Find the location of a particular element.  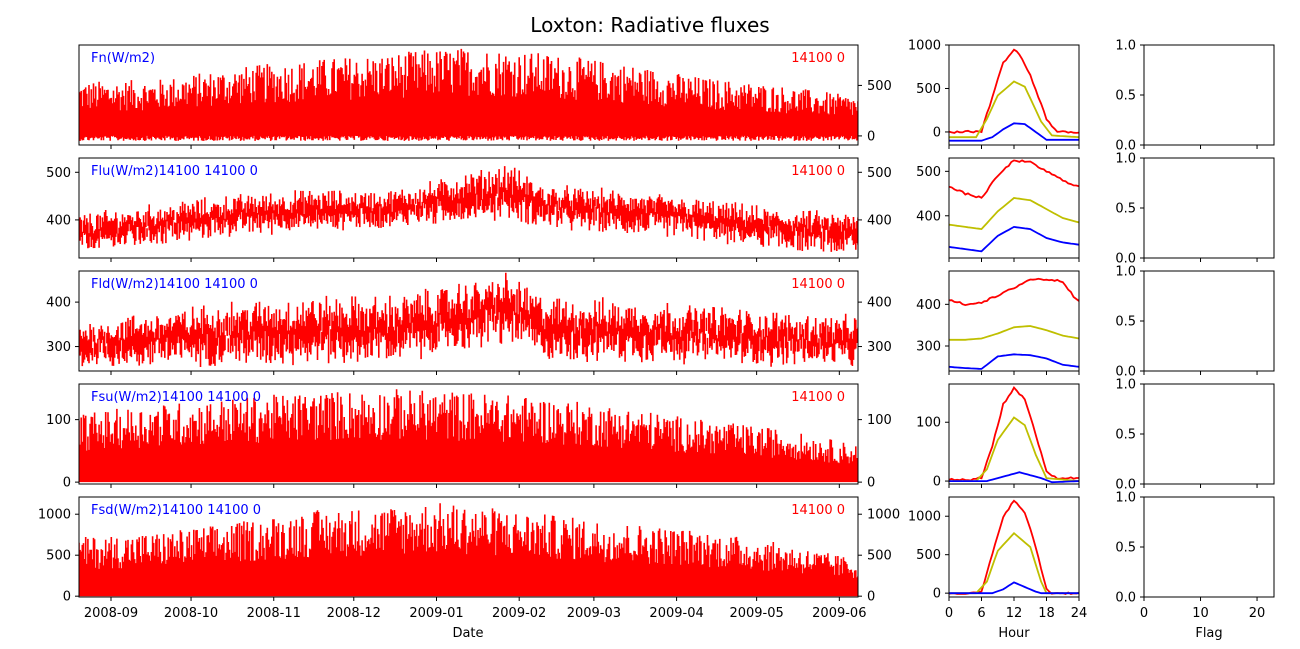

x-tick-label: 2009-06 is located at coordinates (839, 613).